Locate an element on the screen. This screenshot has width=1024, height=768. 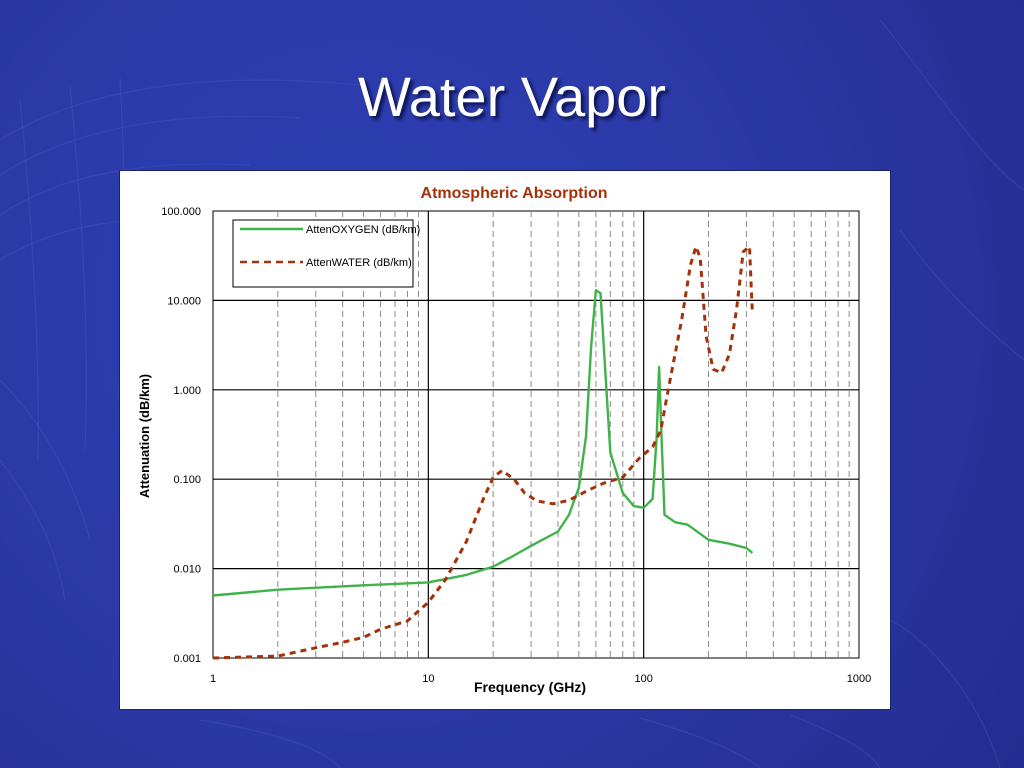
slide-title: Water Vapor is located at coordinates (512, 96).